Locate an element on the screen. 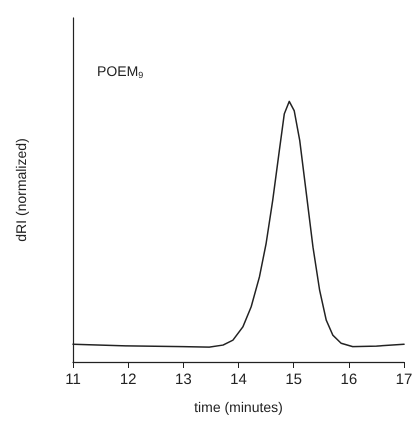  x-axis-title: time (minutes) is located at coordinates (238, 407).